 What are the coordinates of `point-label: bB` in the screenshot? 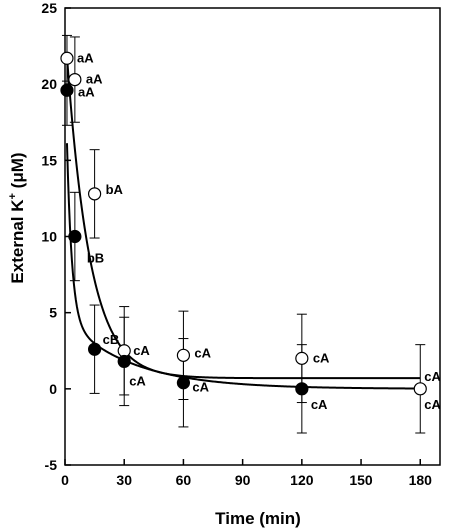 It's located at (95, 258).